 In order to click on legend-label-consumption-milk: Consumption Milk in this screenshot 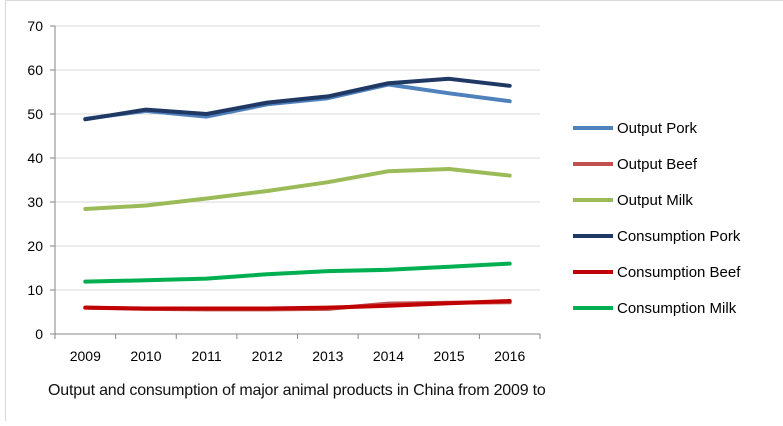, I will do `click(677, 308)`.